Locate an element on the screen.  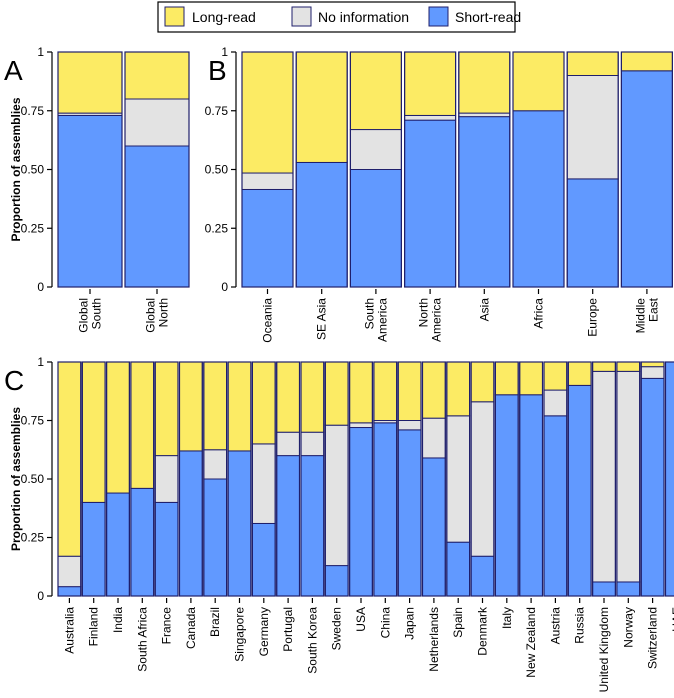
panel-letter-a: A is located at coordinates (13, 70).